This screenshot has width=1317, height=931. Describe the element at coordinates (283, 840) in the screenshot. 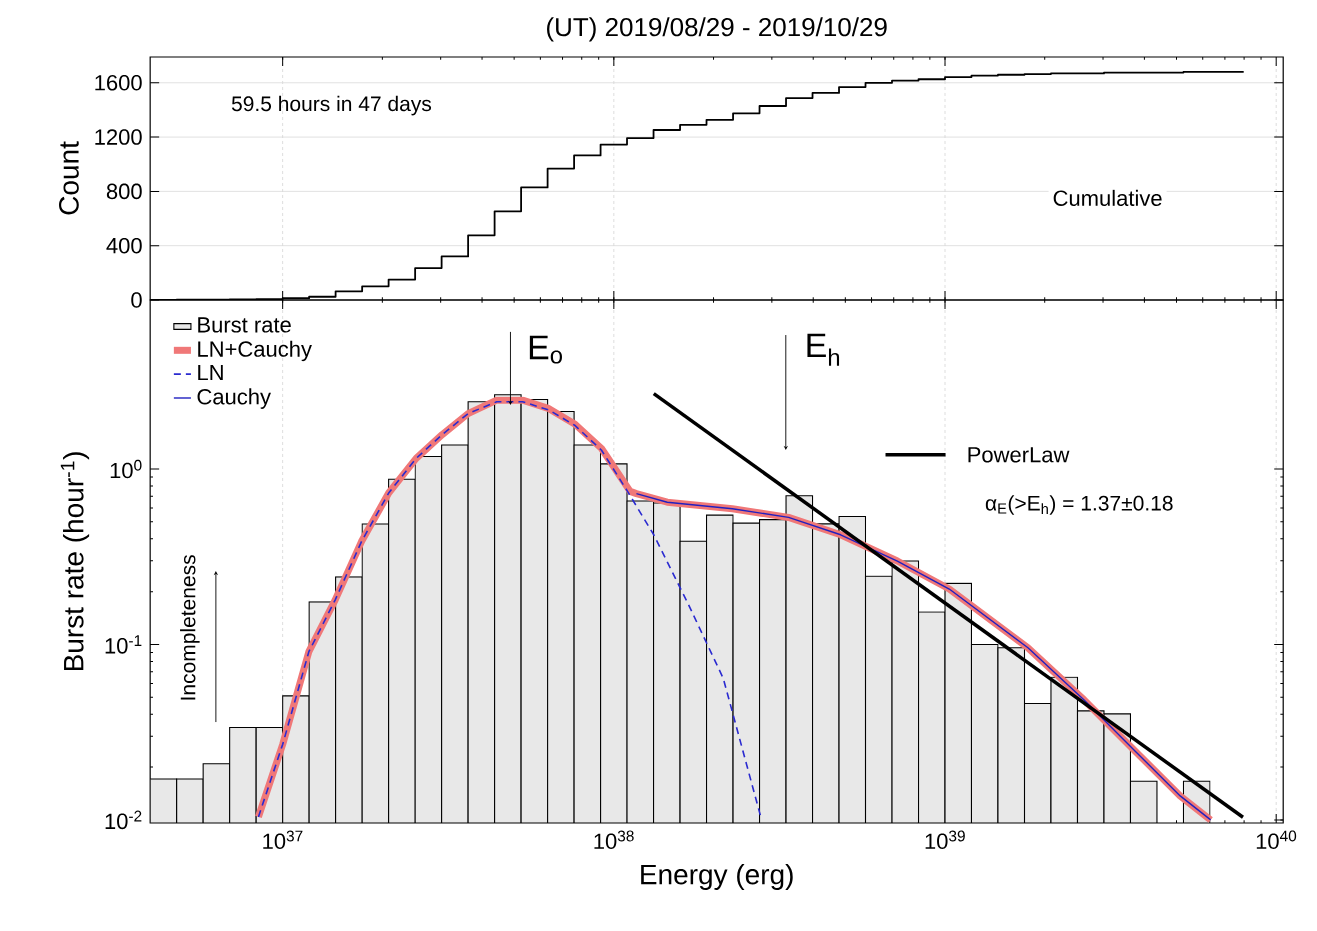

I see `x-tick-label: 10$^{37}$` at that location.